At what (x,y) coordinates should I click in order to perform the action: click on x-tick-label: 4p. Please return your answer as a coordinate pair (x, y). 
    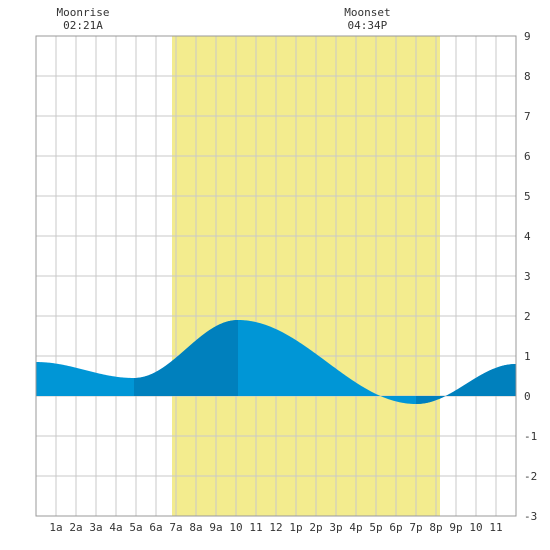
    Looking at the image, I should click on (355, 527).